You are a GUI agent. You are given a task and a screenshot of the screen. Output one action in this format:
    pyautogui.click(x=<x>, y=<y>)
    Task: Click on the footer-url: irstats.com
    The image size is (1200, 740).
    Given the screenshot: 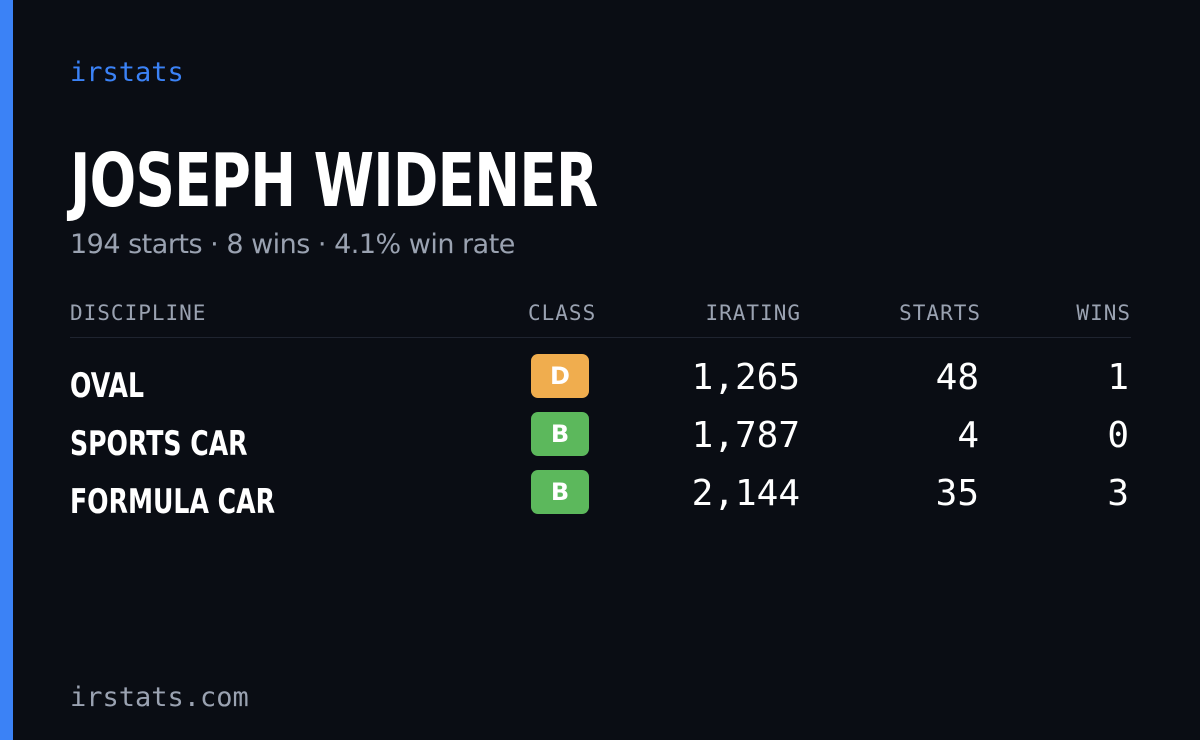 What is the action you would take?
    pyautogui.click(x=159, y=697)
    